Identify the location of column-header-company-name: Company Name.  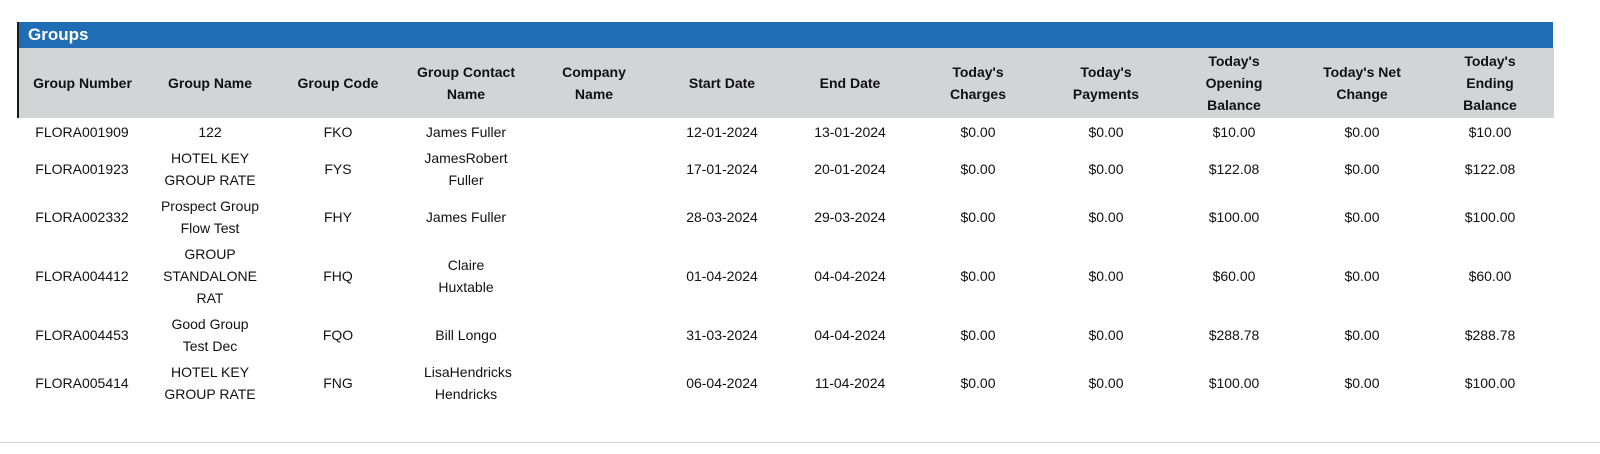
(594, 83).